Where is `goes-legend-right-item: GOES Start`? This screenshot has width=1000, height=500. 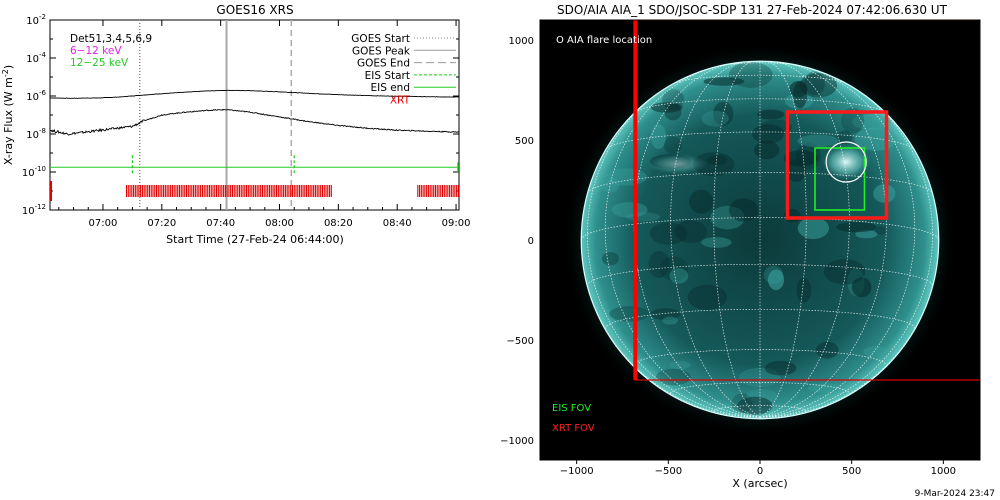
goes-legend-right-item: GOES Start is located at coordinates (380, 39).